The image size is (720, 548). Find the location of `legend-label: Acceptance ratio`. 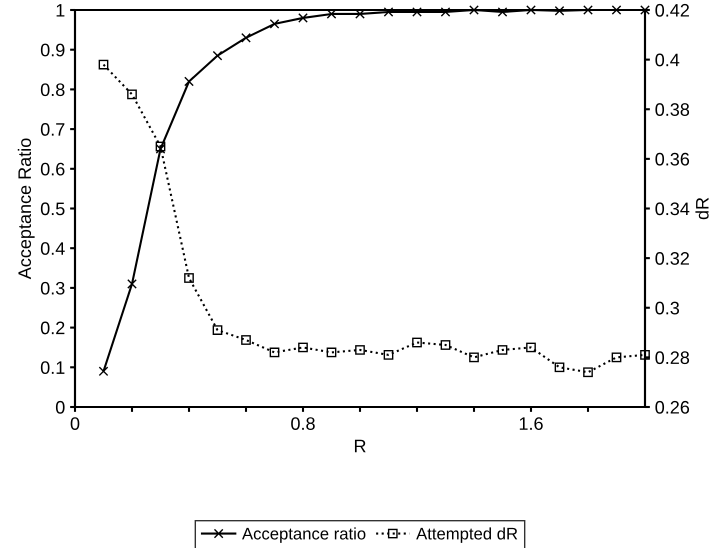

legend-label: Acceptance ratio is located at coordinates (304, 535).